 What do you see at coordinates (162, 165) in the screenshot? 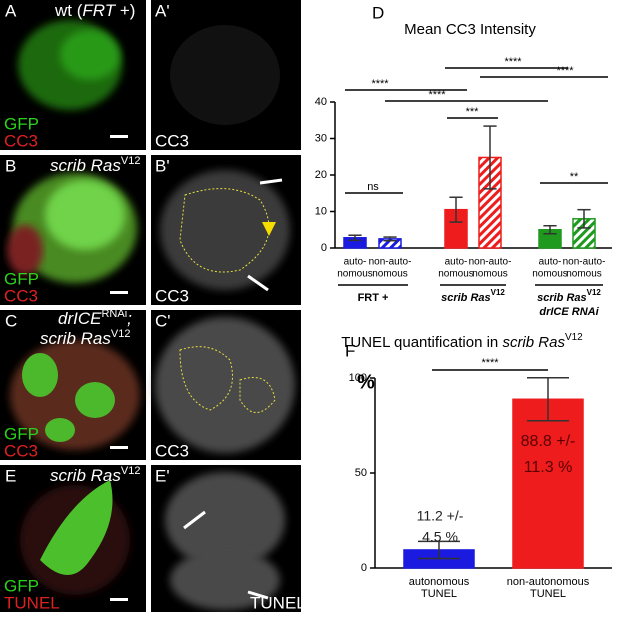
I see `panel-letter: B'` at bounding box center [162, 165].